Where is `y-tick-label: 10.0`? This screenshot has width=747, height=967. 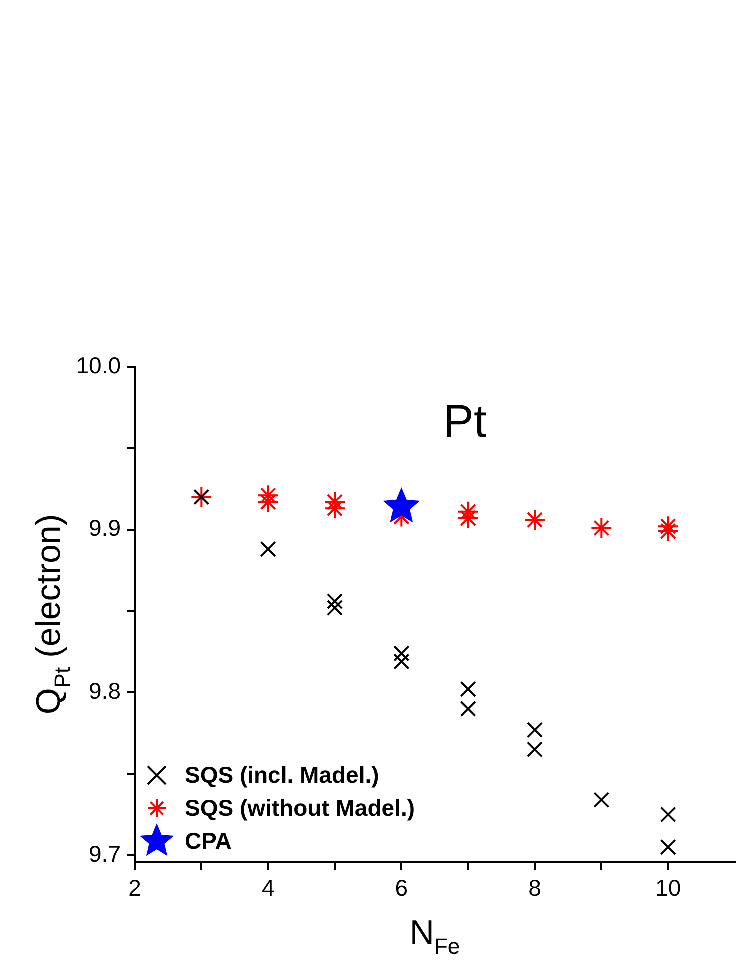 y-tick-label: 10.0 is located at coordinates (98, 365).